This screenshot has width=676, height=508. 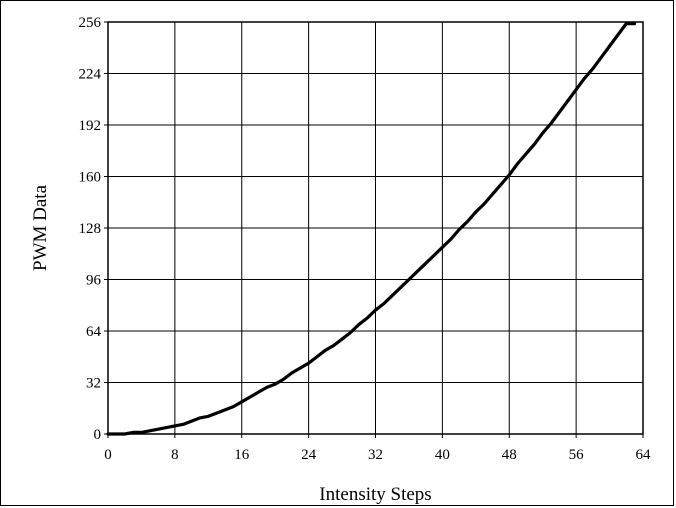 What do you see at coordinates (90, 75) in the screenshot?
I see `y-tick-label-224: 224` at bounding box center [90, 75].